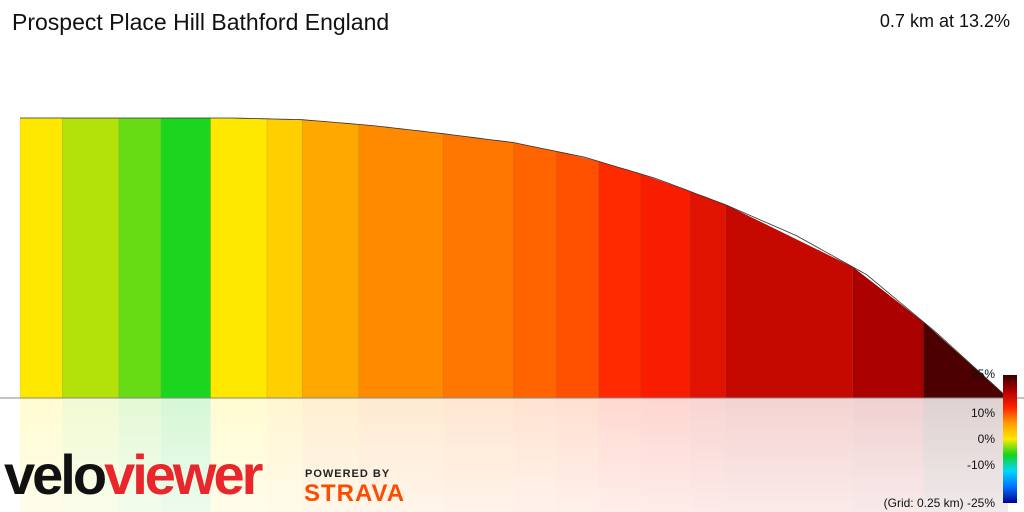 This screenshot has height=512, width=1024. Describe the element at coordinates (923, 503) in the screenshot. I see `grid-note-text: (Grid: 0.25 km)` at that location.